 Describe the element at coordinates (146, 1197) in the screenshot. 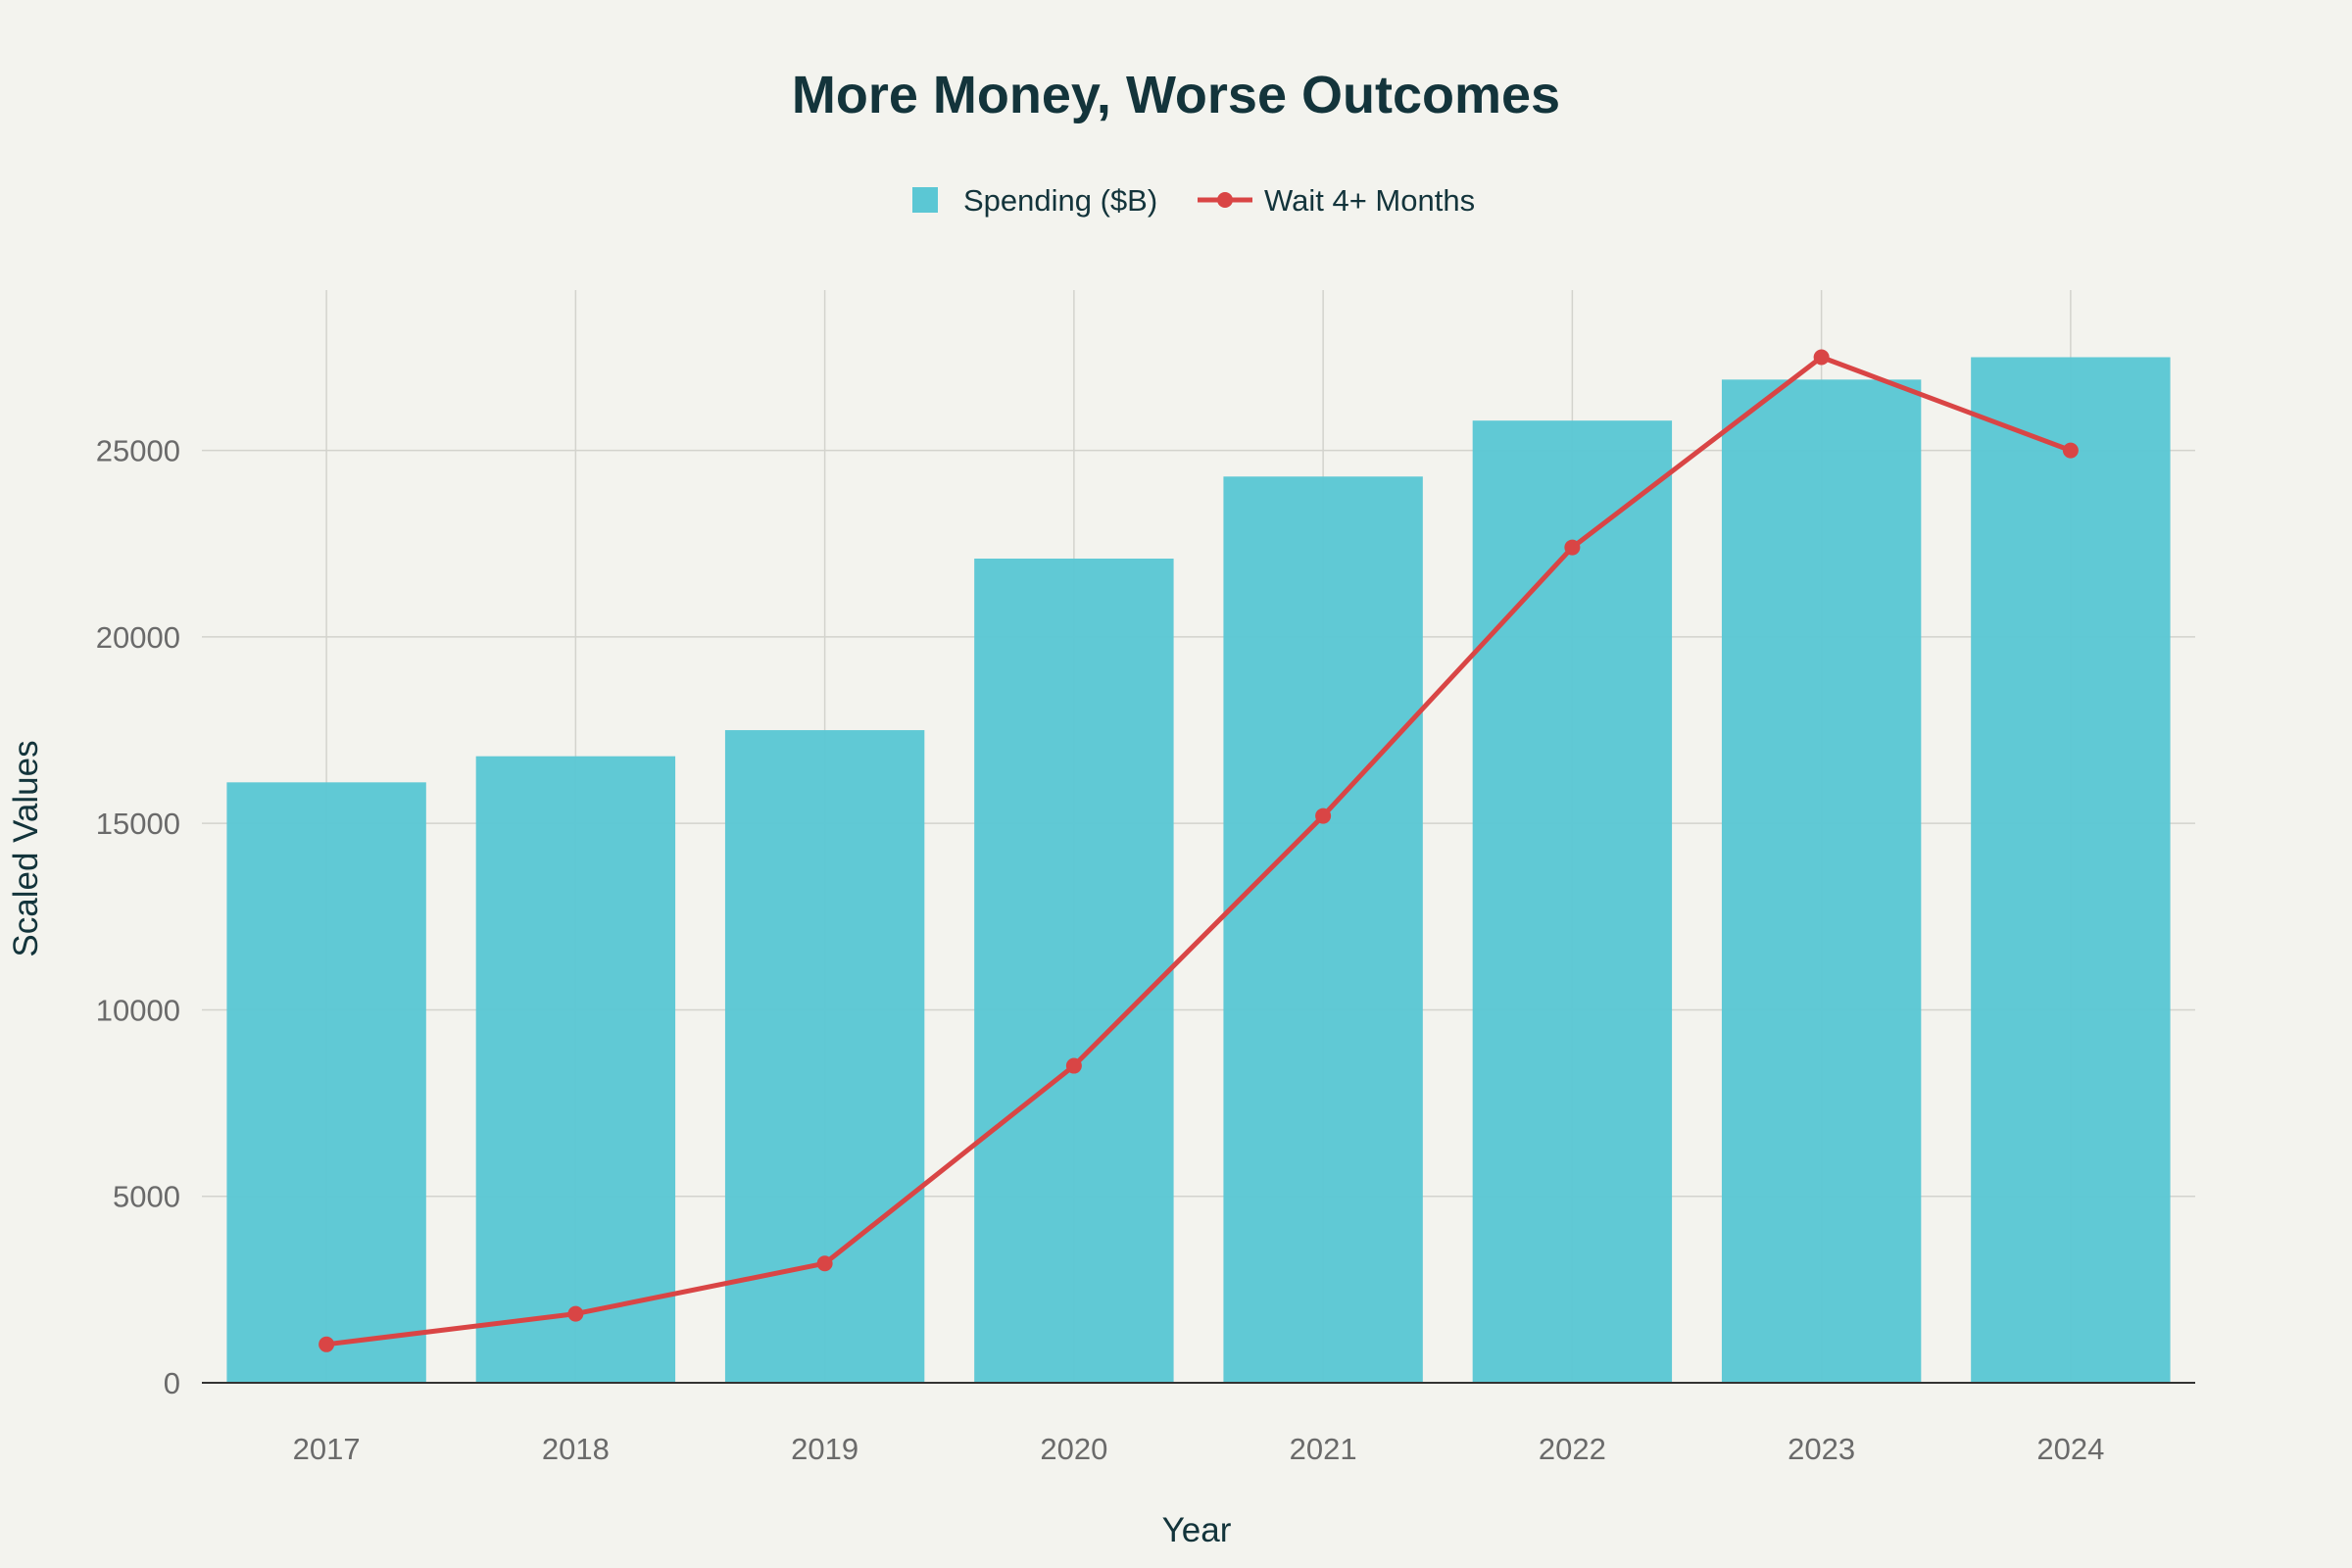

I see `y-tick-label: 5000` at that location.